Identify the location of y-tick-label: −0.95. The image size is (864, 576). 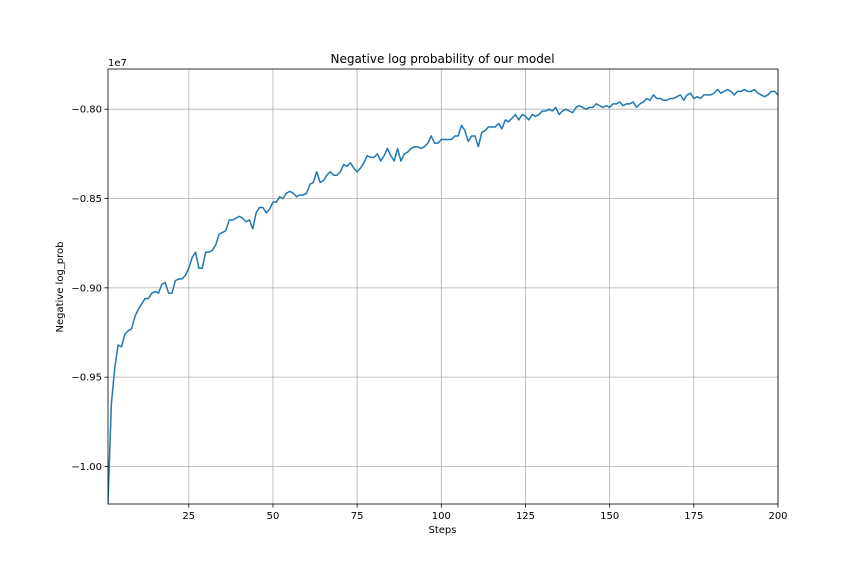
(86, 378).